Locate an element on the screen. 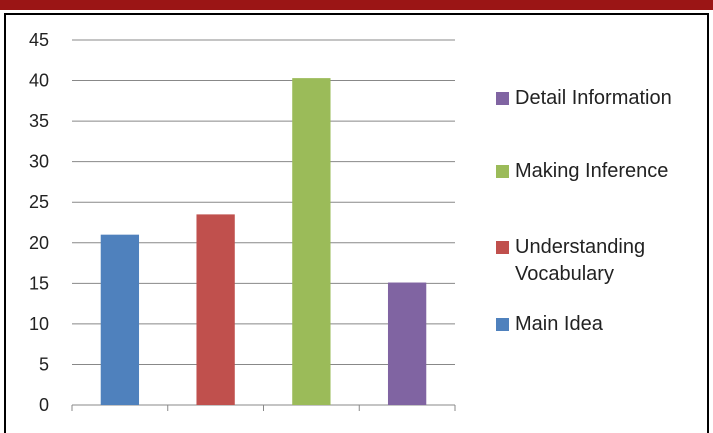 The height and width of the screenshot is (433, 713). y-tick-label: 15 is located at coordinates (39, 283).